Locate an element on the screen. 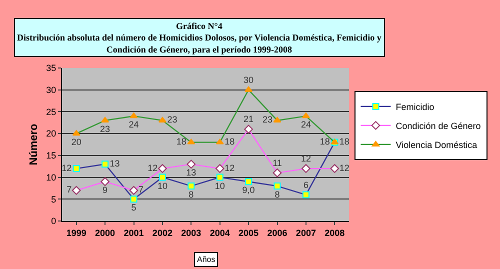  y-tick-label: 20 is located at coordinates (51, 133).